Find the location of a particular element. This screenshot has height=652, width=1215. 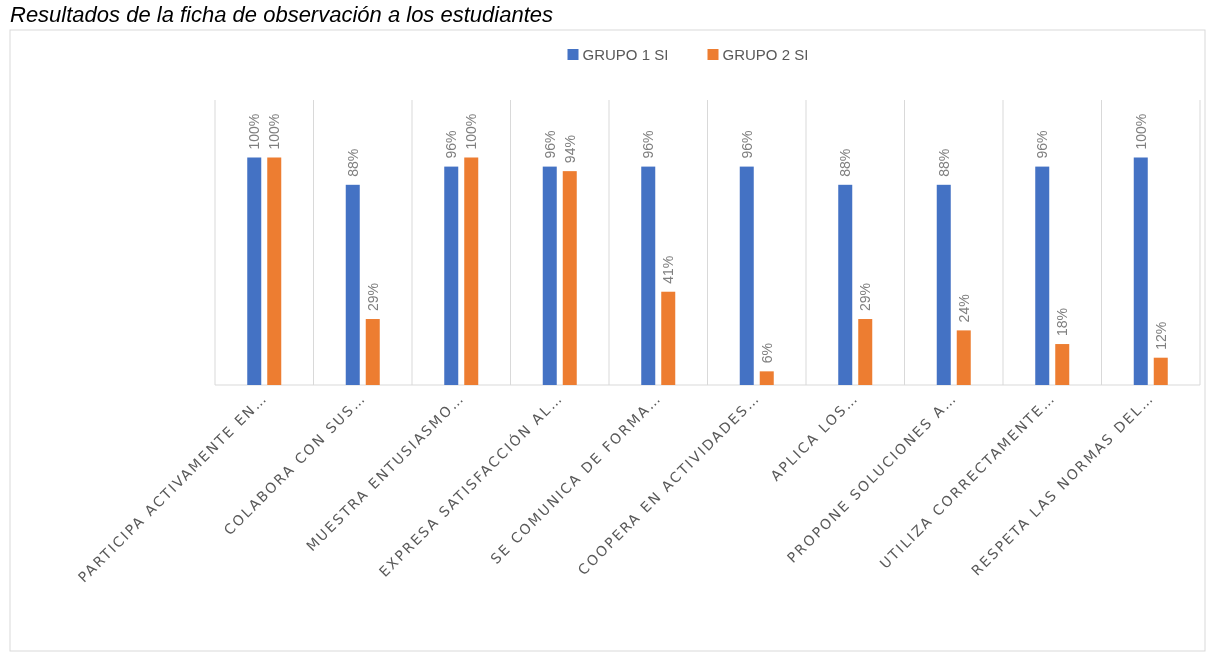

data-label: 94% is located at coordinates (569, 149).